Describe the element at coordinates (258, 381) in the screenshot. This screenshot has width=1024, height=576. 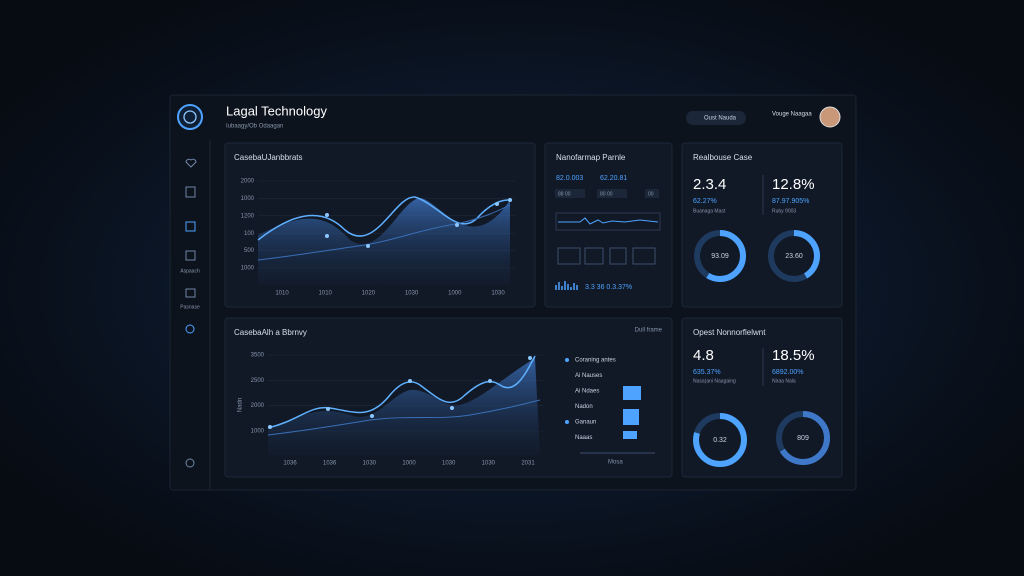
I see `y-tick-label: 2500` at that location.